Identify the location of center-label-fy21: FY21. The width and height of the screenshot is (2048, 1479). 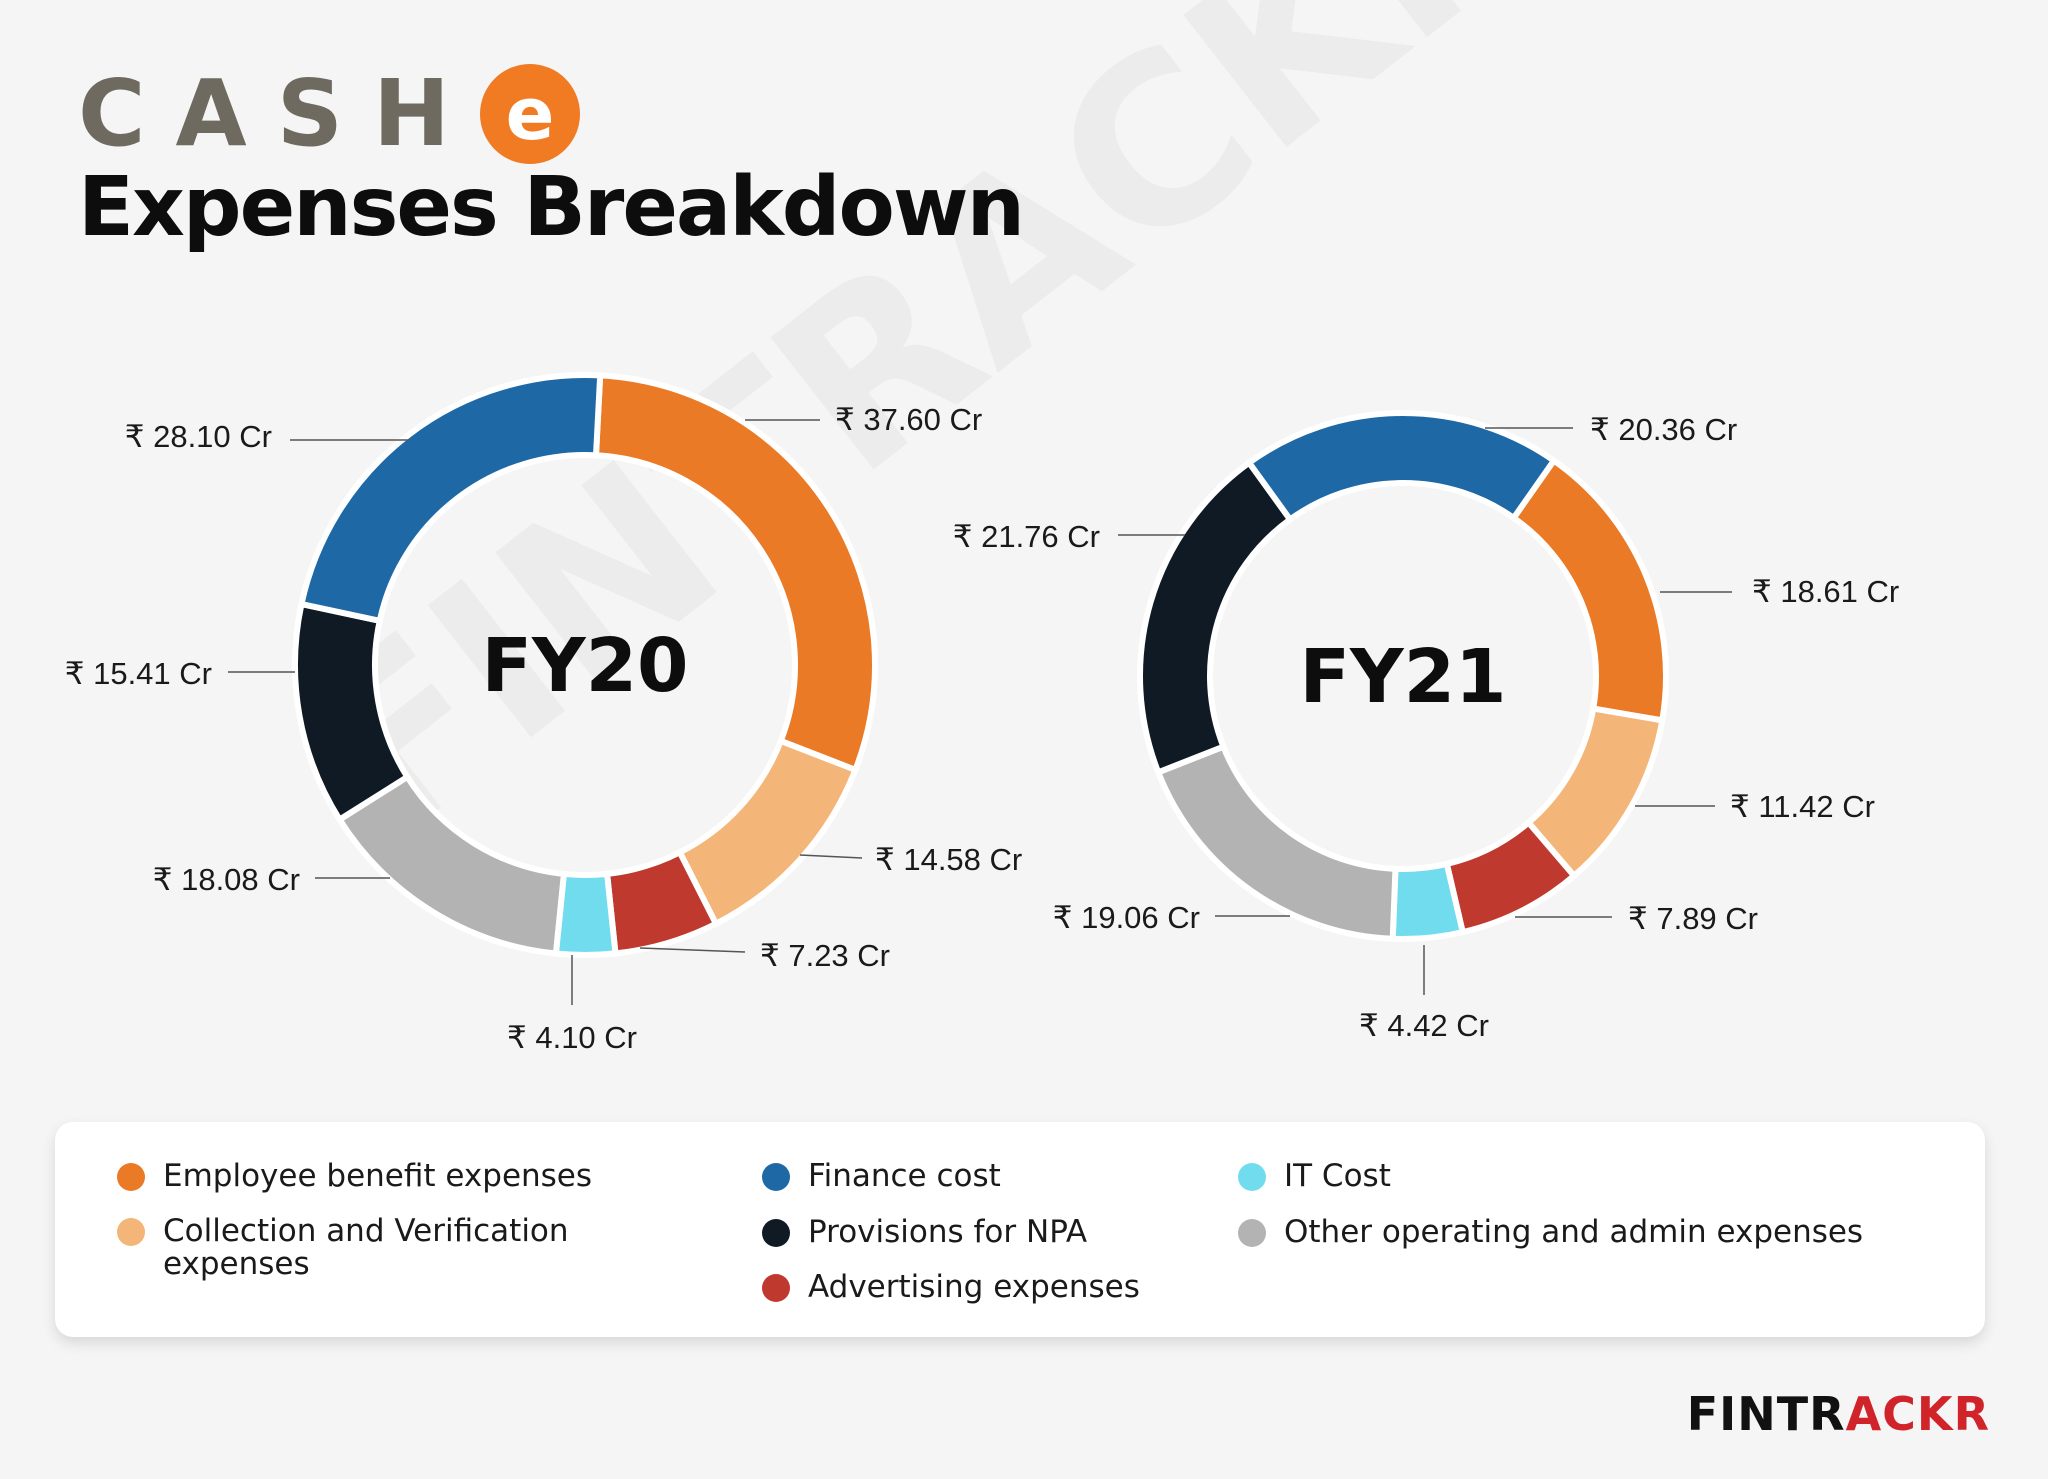
(1402, 677).